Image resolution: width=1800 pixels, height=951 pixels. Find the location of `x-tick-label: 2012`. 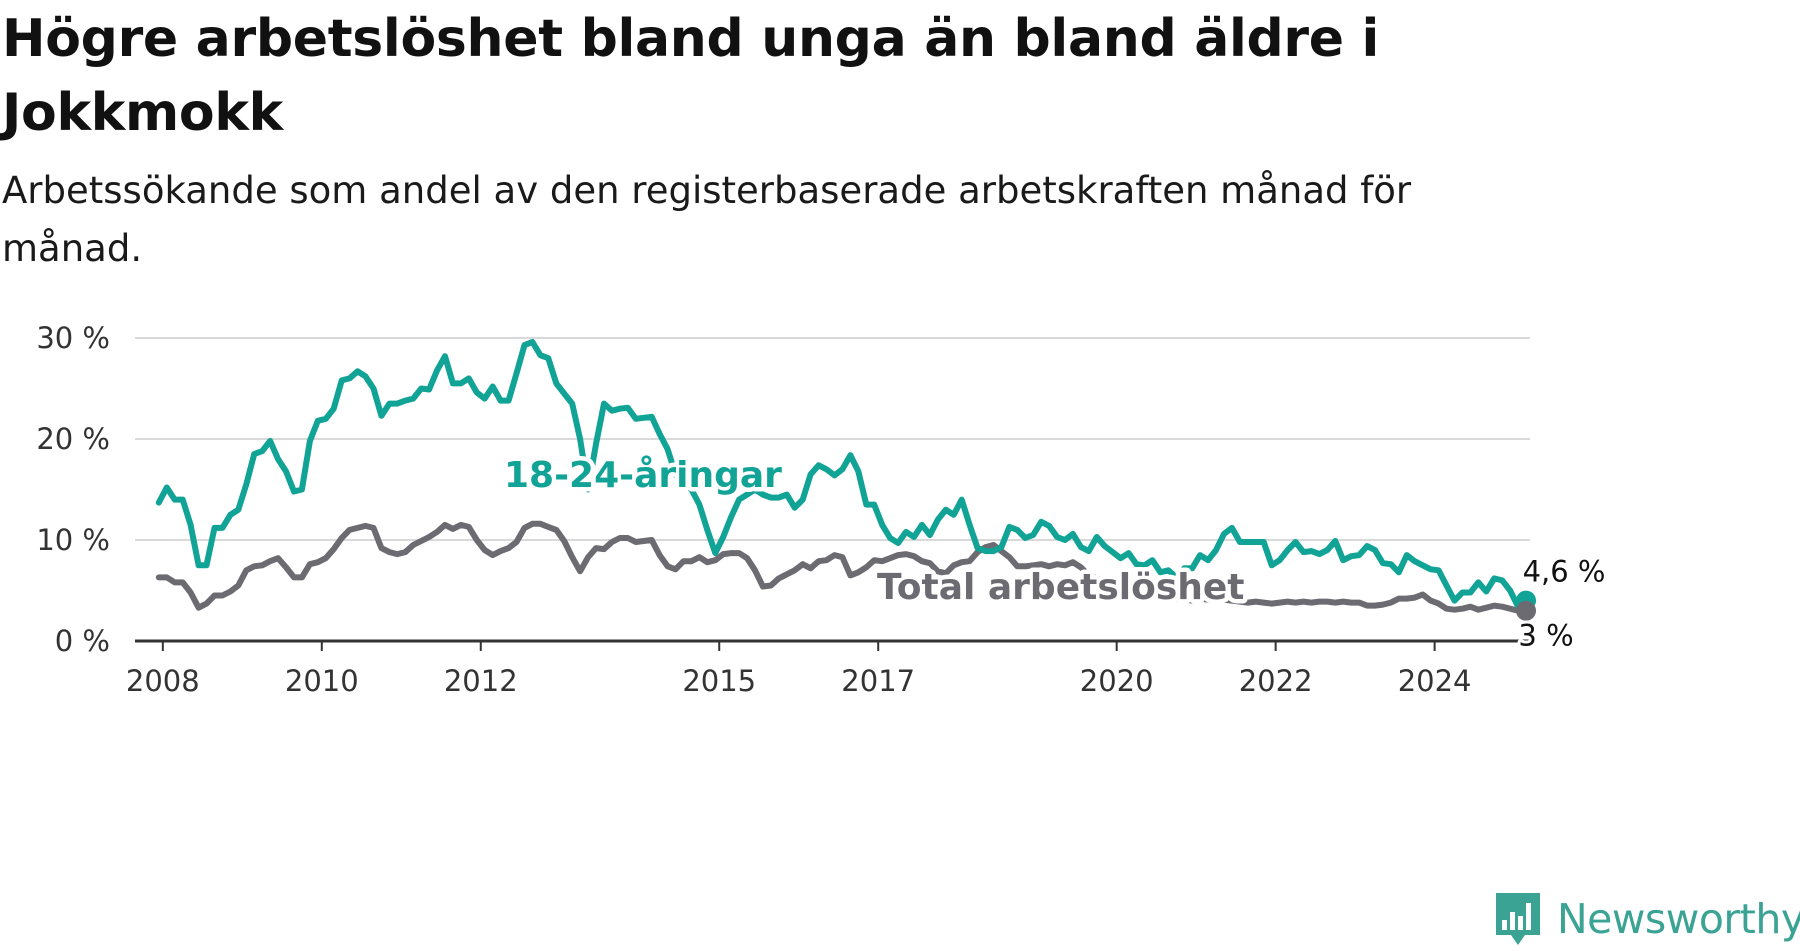

x-tick-label: 2012 is located at coordinates (481, 681).